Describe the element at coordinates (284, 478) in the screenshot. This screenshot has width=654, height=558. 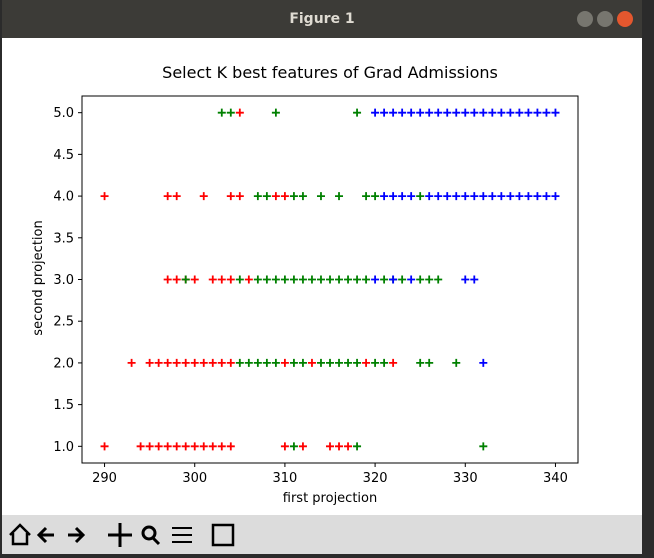
I see `x-tick-label: 310` at that location.